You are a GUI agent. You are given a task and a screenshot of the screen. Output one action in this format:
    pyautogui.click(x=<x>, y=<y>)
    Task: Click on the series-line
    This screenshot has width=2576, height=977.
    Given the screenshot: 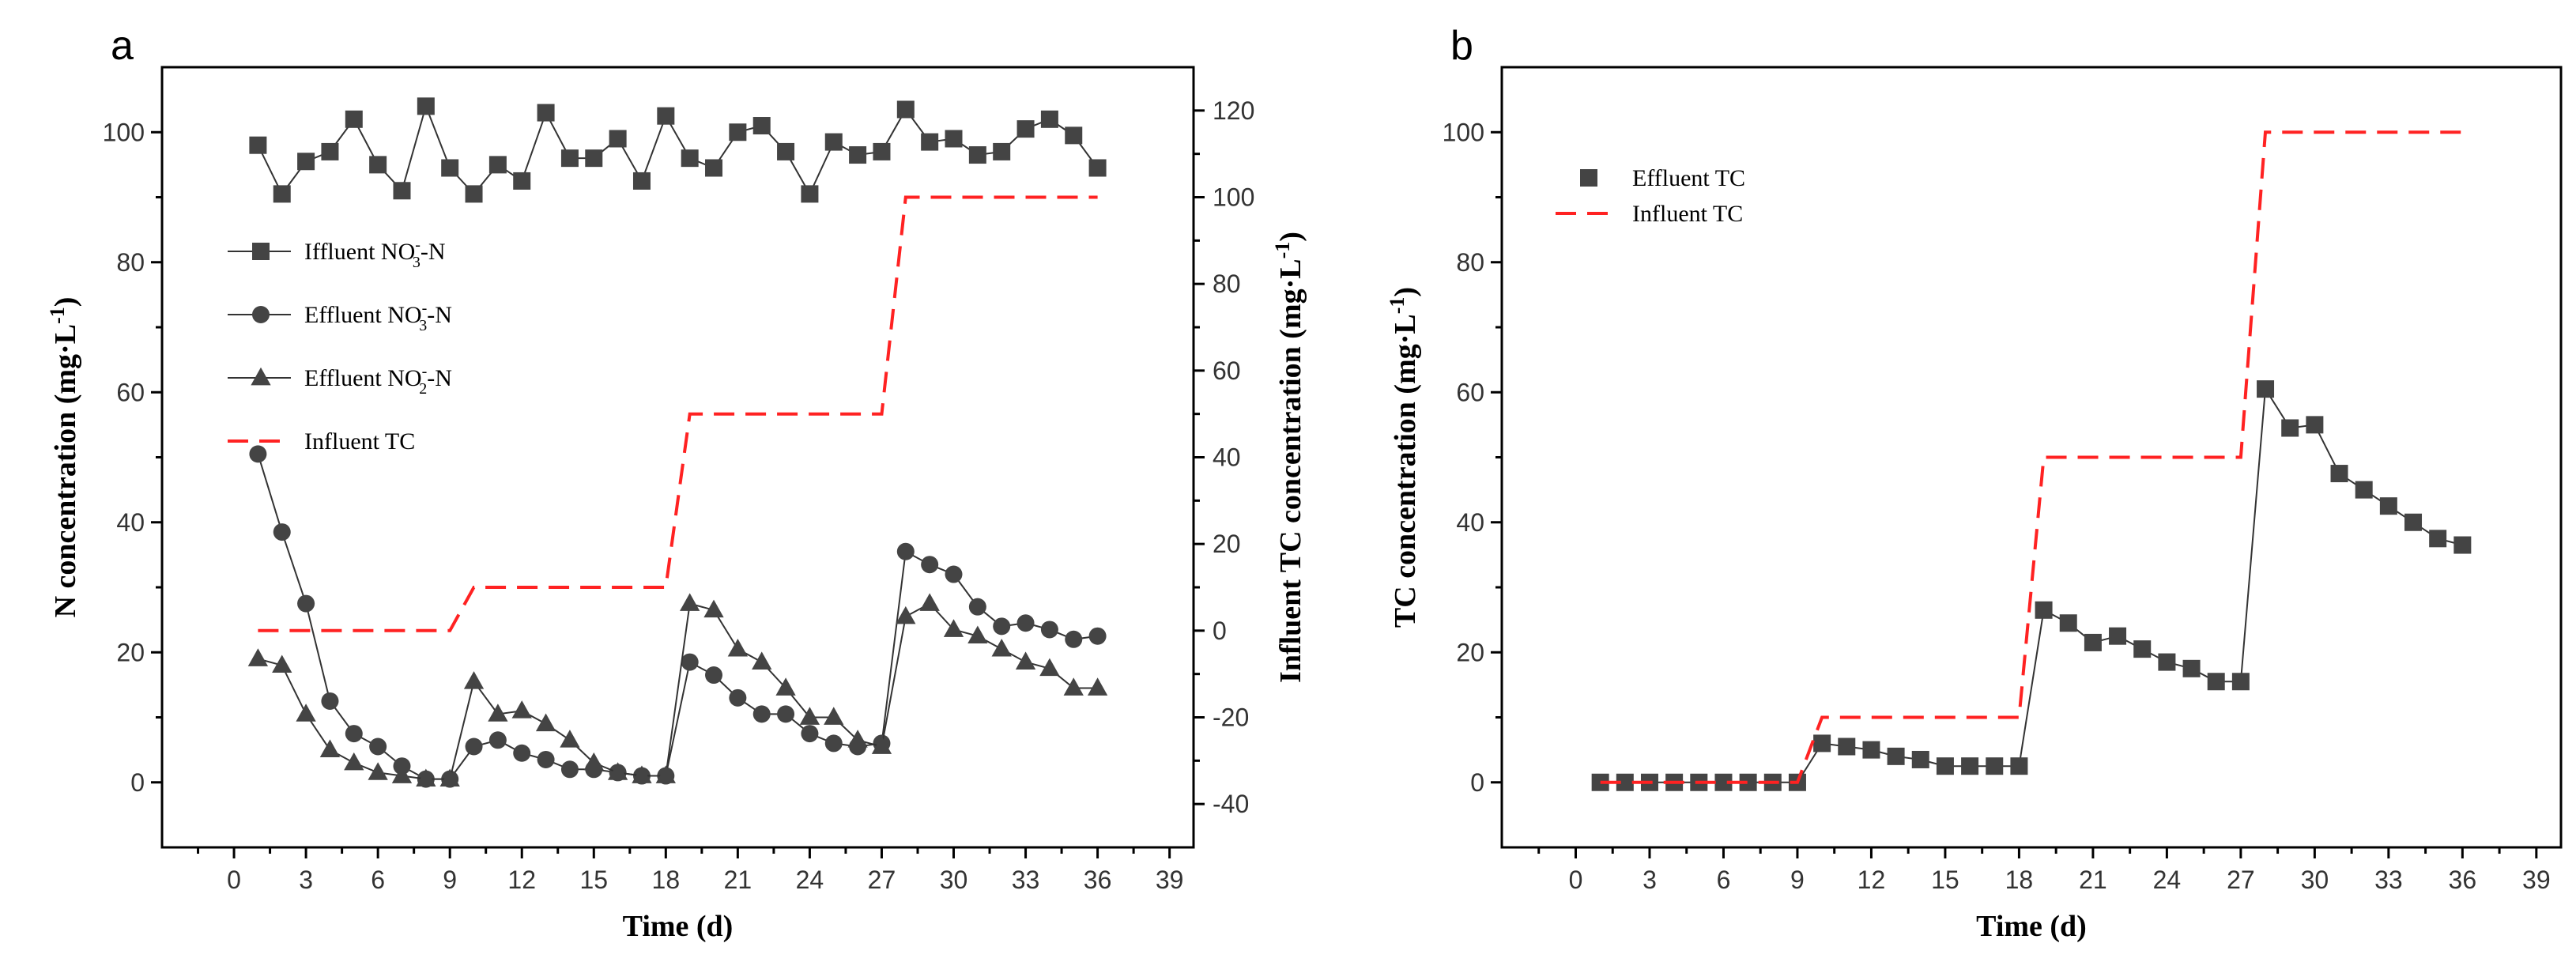 What is the action you would take?
    pyautogui.click(x=678, y=413)
    